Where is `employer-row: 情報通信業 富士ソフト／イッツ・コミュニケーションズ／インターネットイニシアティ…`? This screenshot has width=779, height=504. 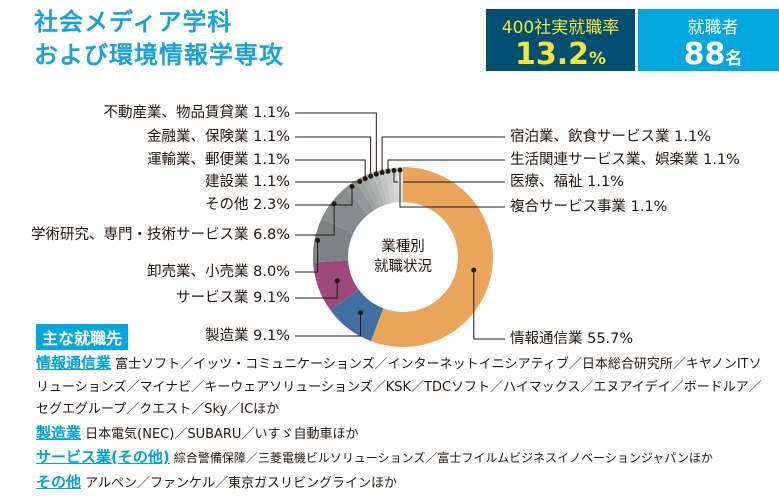 employer-row: 情報通信業 富士ソフト／イッツ・コミュニケーションズ／インターネットイニシアティ… is located at coordinates (399, 385).